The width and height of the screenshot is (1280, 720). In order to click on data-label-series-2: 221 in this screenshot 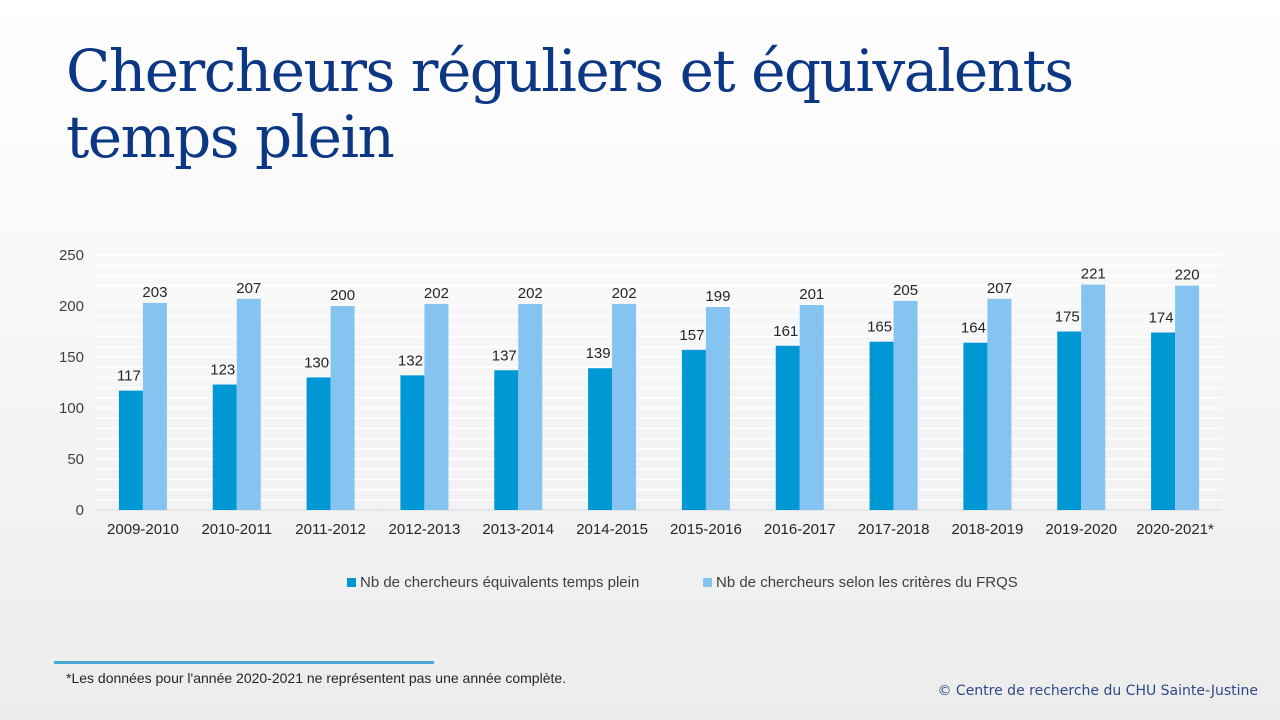, I will do `click(1093, 274)`.